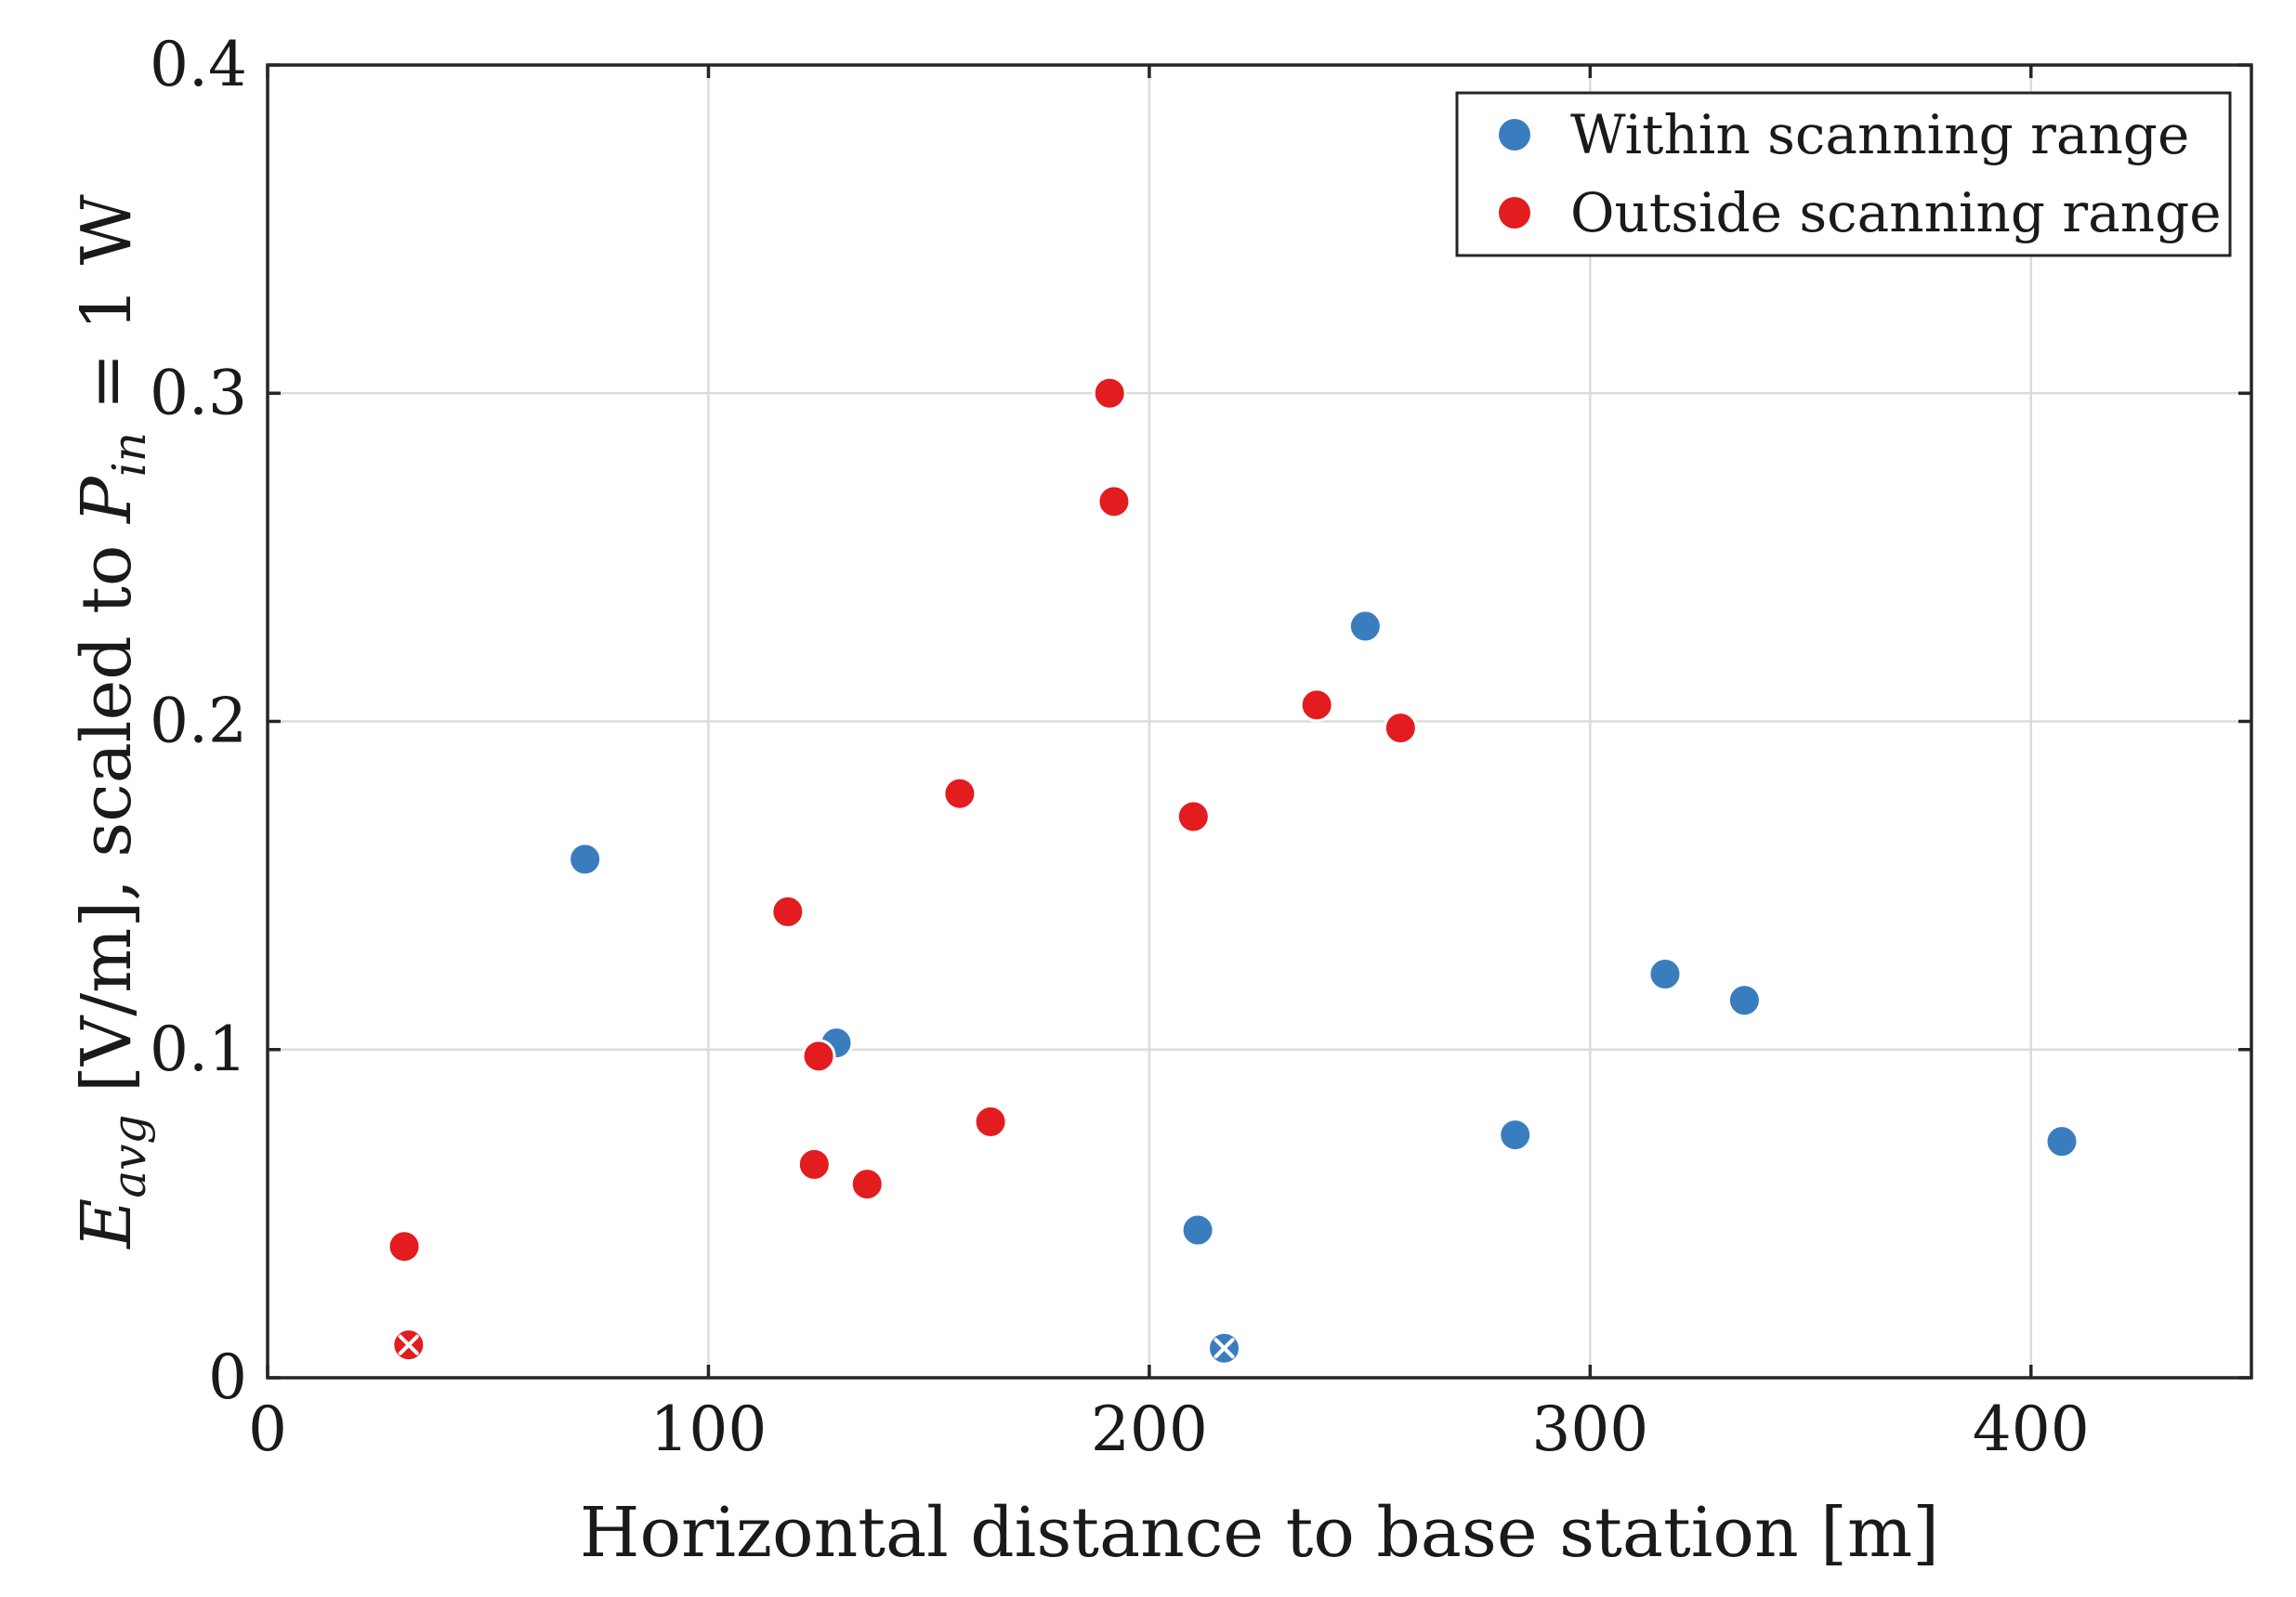 The height and width of the screenshot is (1597, 2296). What do you see at coordinates (107, 313) in the screenshot?
I see `y-axis-label-suffix: = 1 W` at bounding box center [107, 313].